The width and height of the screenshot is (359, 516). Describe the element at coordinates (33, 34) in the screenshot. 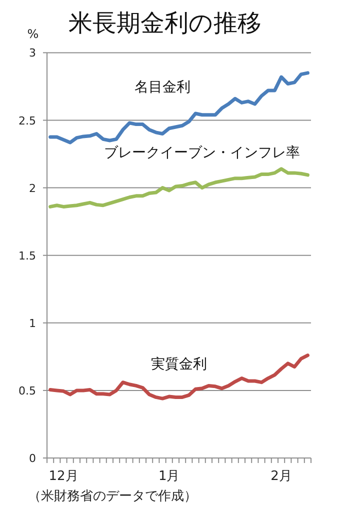

I see `y-axis-title: %` at that location.